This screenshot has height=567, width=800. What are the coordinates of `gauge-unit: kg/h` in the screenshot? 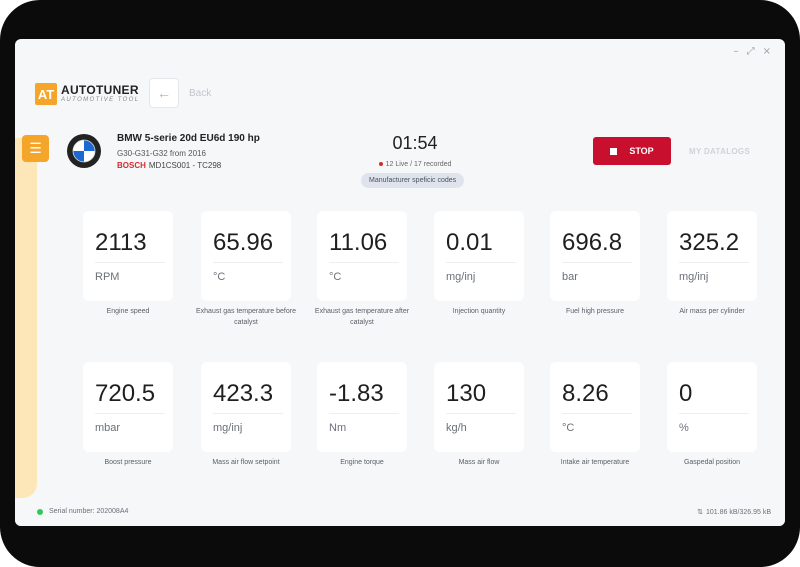 It's located at (456, 428).